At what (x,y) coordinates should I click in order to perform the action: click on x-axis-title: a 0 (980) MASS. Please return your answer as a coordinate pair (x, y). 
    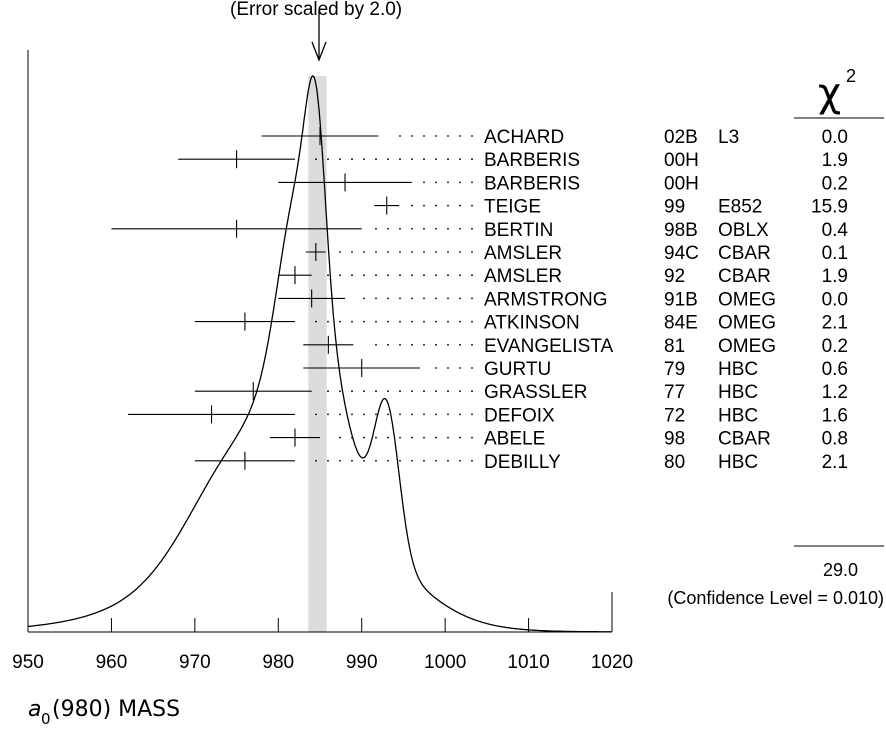
    Looking at the image, I should click on (104, 712).